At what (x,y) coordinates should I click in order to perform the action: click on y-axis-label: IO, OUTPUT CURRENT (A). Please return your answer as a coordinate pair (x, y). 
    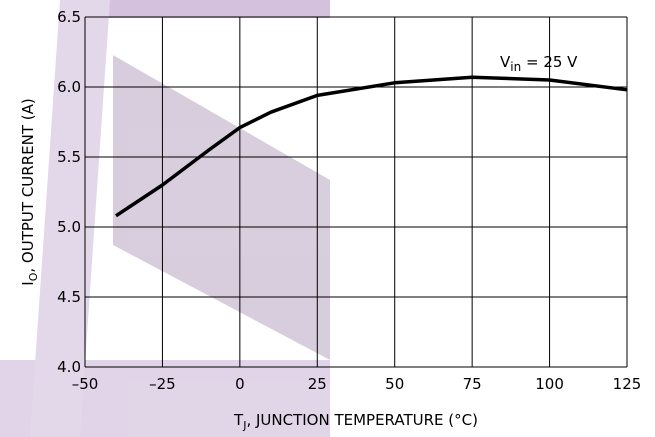
    Looking at the image, I should click on (29, 191).